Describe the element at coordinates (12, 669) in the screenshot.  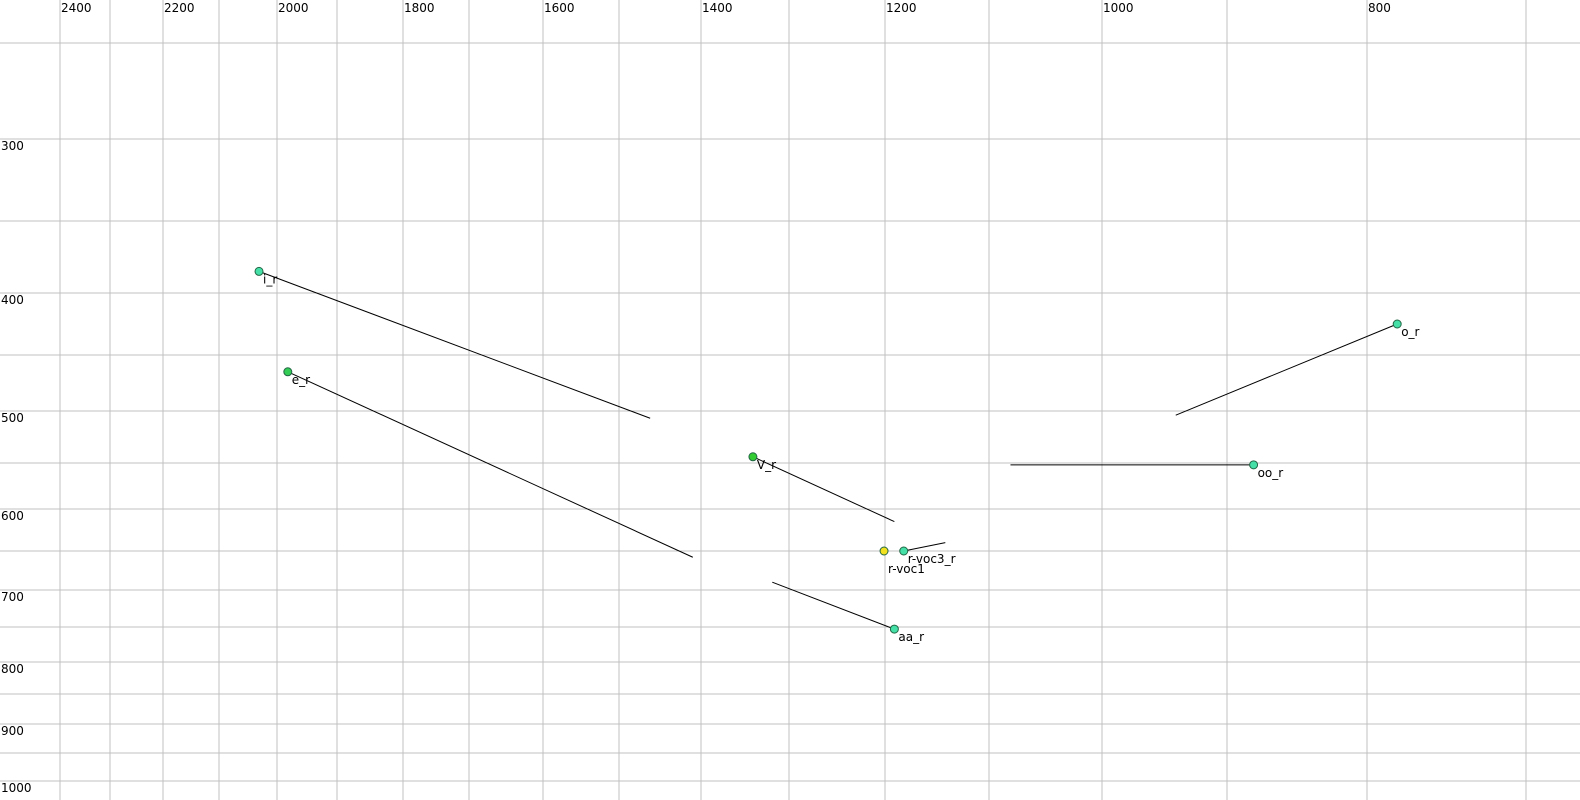
I see `y-tick-label: 800` at that location.